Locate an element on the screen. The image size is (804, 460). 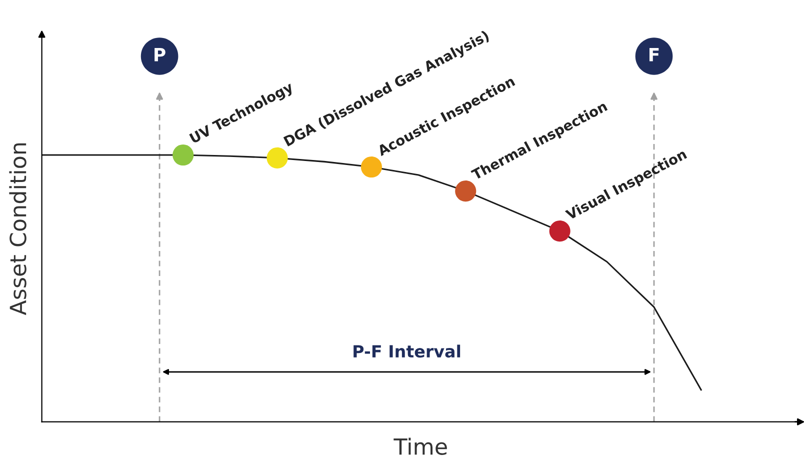
text: P is located at coordinates (160, 55).